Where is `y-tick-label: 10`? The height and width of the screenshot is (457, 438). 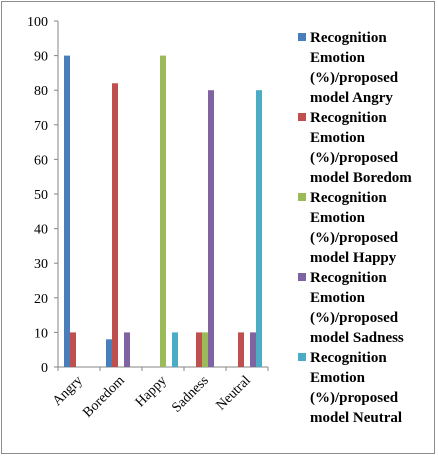
y-tick-label: 10 is located at coordinates (41, 333).